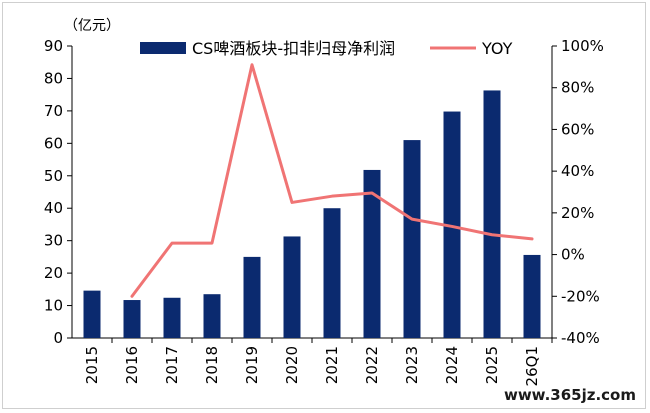 This screenshot has height=413, width=650. What do you see at coordinates (172, 365) in the screenshot?
I see `x-tick-label: 2017` at bounding box center [172, 365].